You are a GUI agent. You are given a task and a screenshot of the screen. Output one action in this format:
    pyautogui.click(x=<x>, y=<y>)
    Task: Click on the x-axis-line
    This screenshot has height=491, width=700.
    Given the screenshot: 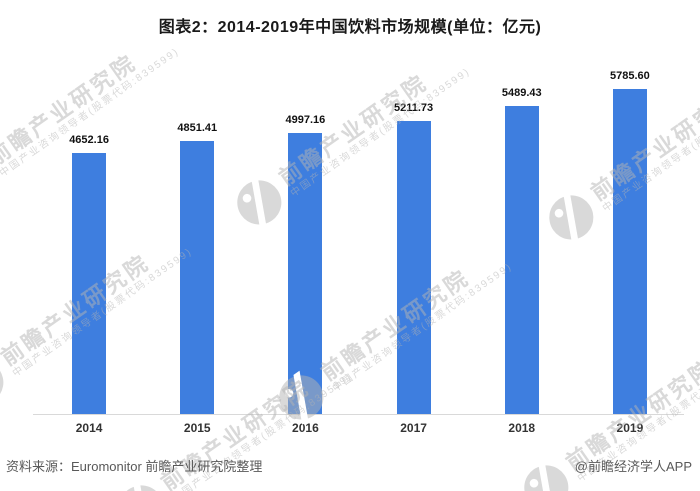 What is the action you would take?
    pyautogui.click(x=358, y=414)
    